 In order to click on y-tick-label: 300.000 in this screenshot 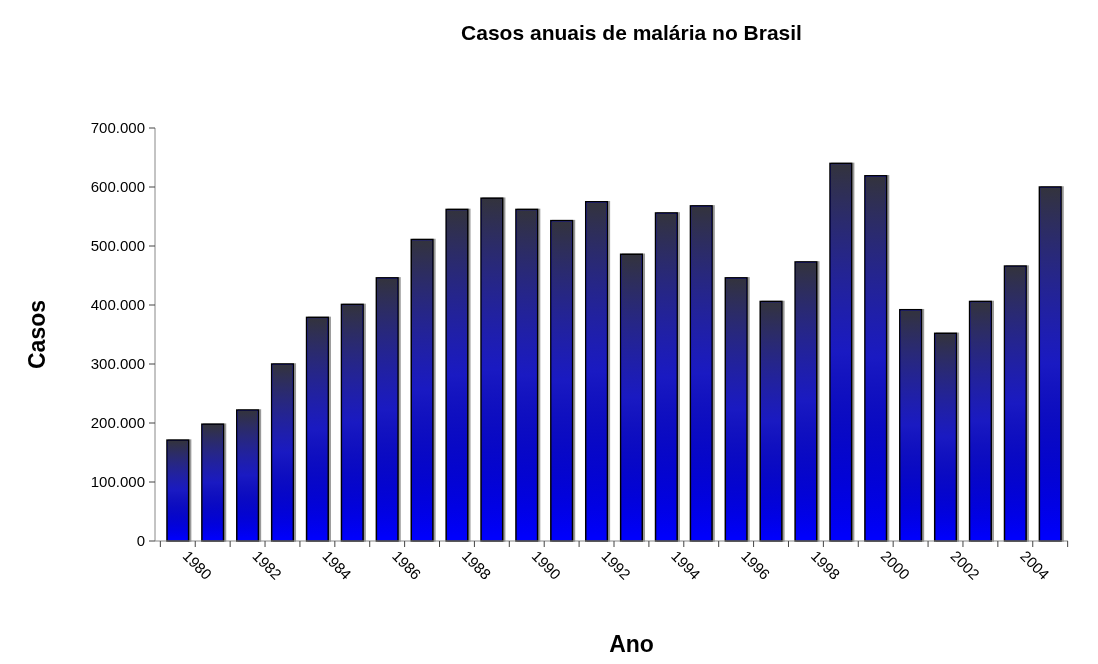, I will do `click(117, 364)`.